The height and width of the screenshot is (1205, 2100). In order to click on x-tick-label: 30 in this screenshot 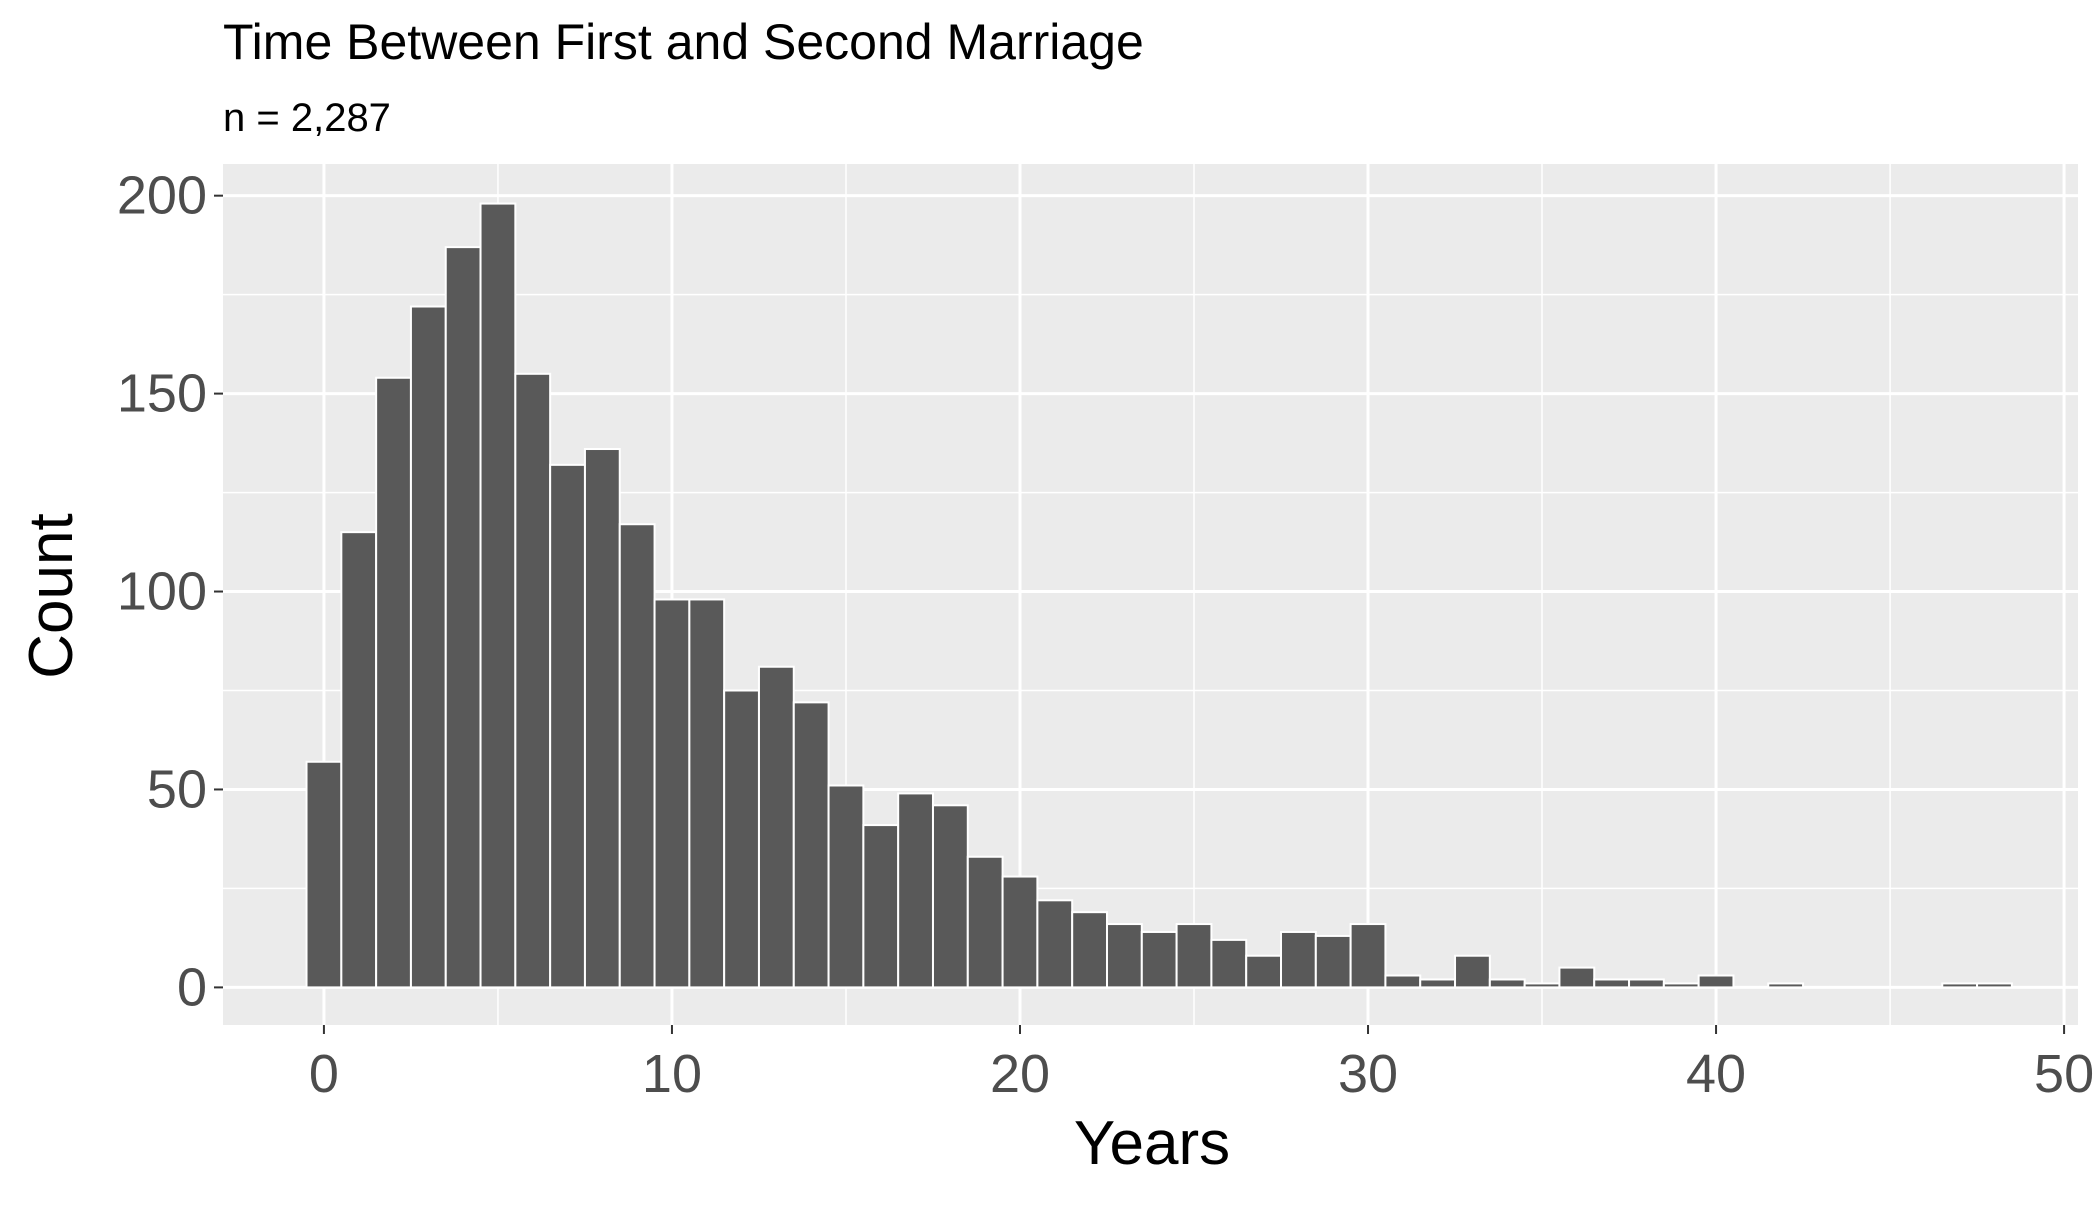, I will do `click(1368, 1074)`.